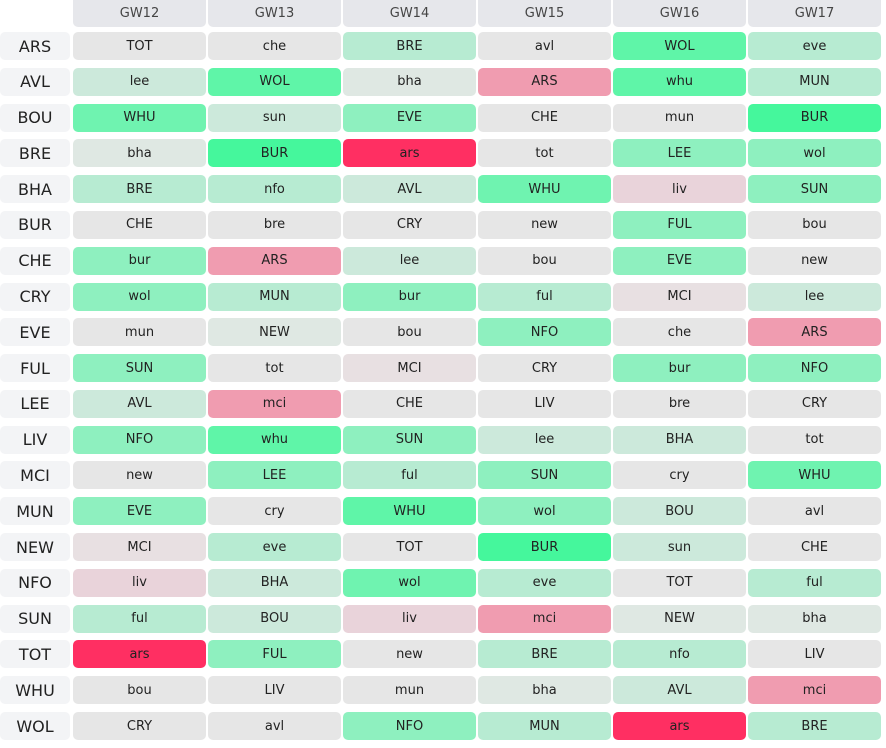 The width and height of the screenshot is (886, 748). Describe the element at coordinates (679, 296) in the screenshot. I see `fixture-cell: MCI` at that location.